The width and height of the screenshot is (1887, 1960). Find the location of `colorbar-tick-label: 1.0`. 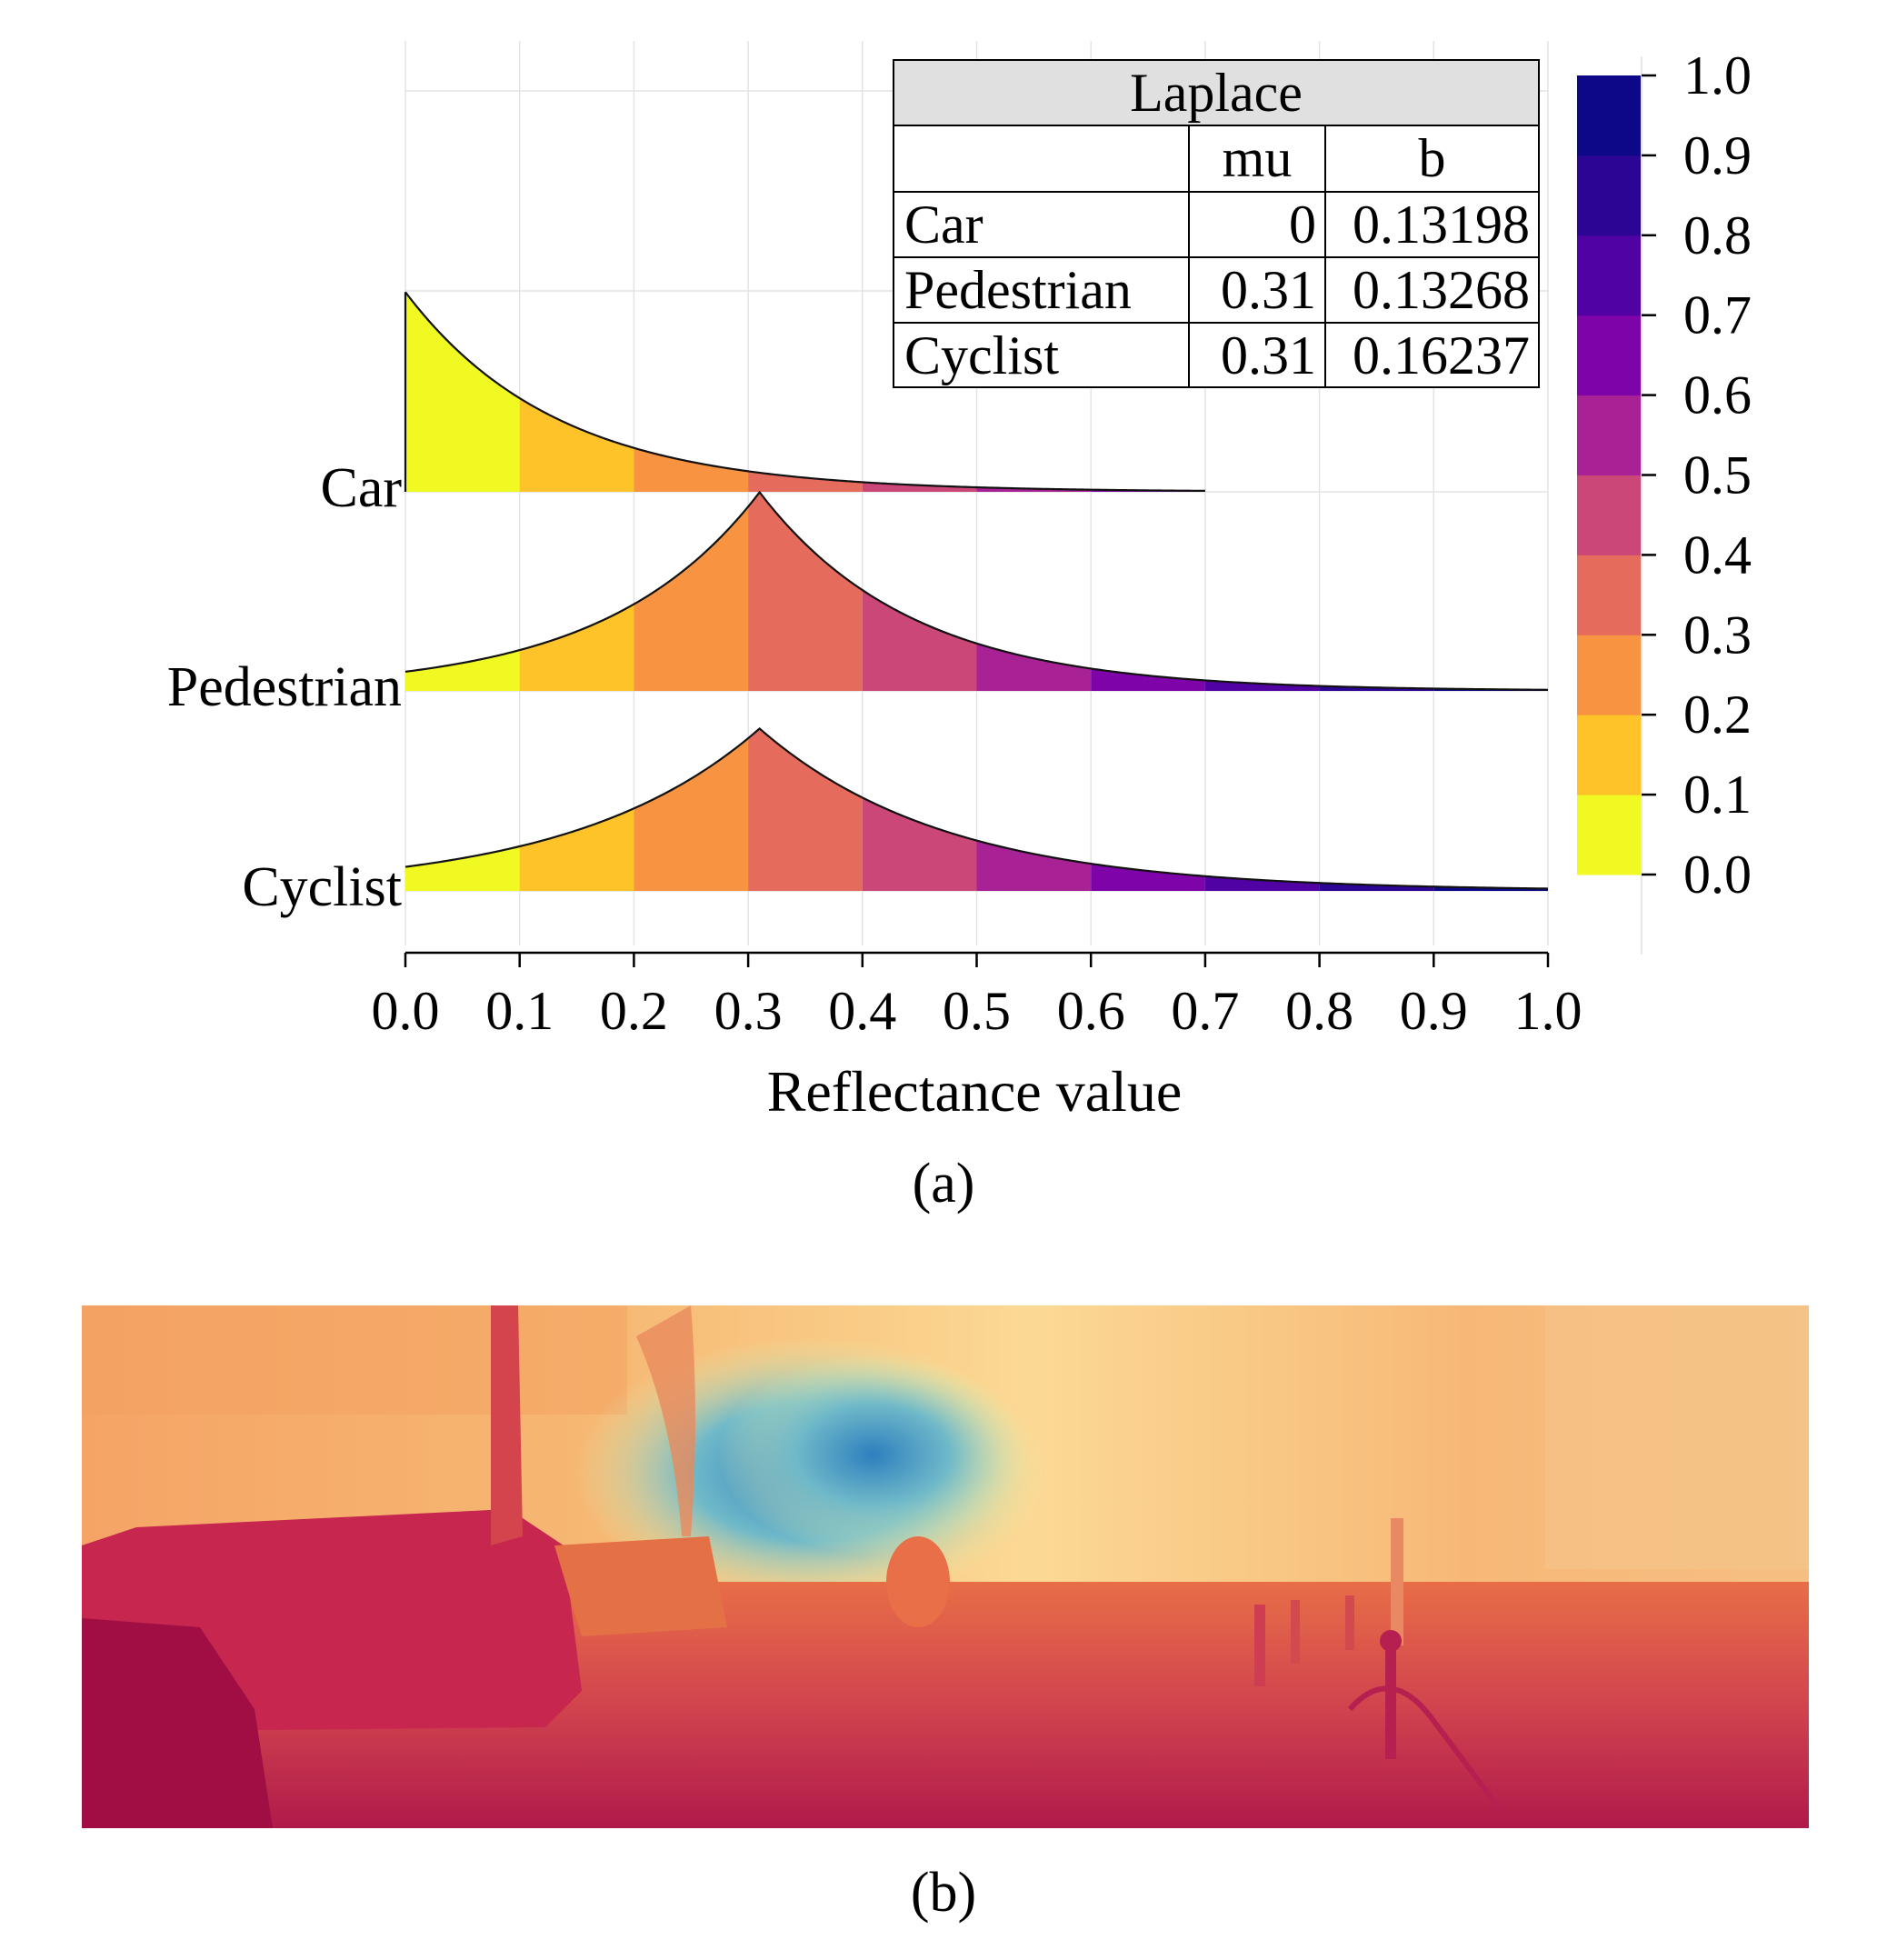

colorbar-tick-label: 1.0 is located at coordinates (1718, 75).